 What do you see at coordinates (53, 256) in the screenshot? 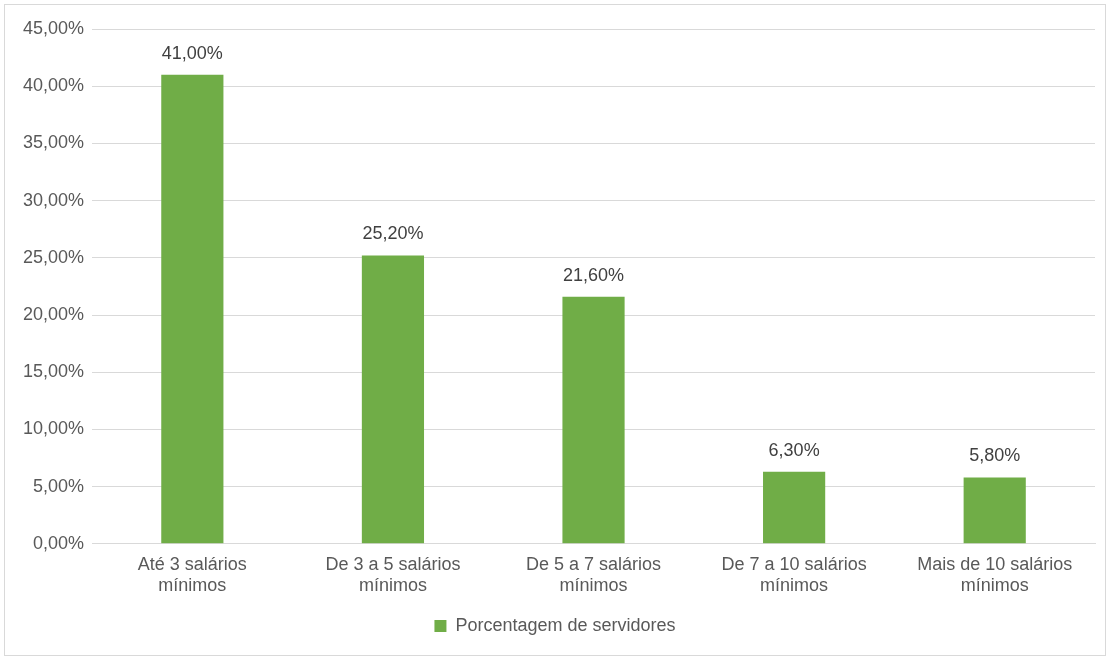
I see `y-tick-label: 25,00%` at bounding box center [53, 256].